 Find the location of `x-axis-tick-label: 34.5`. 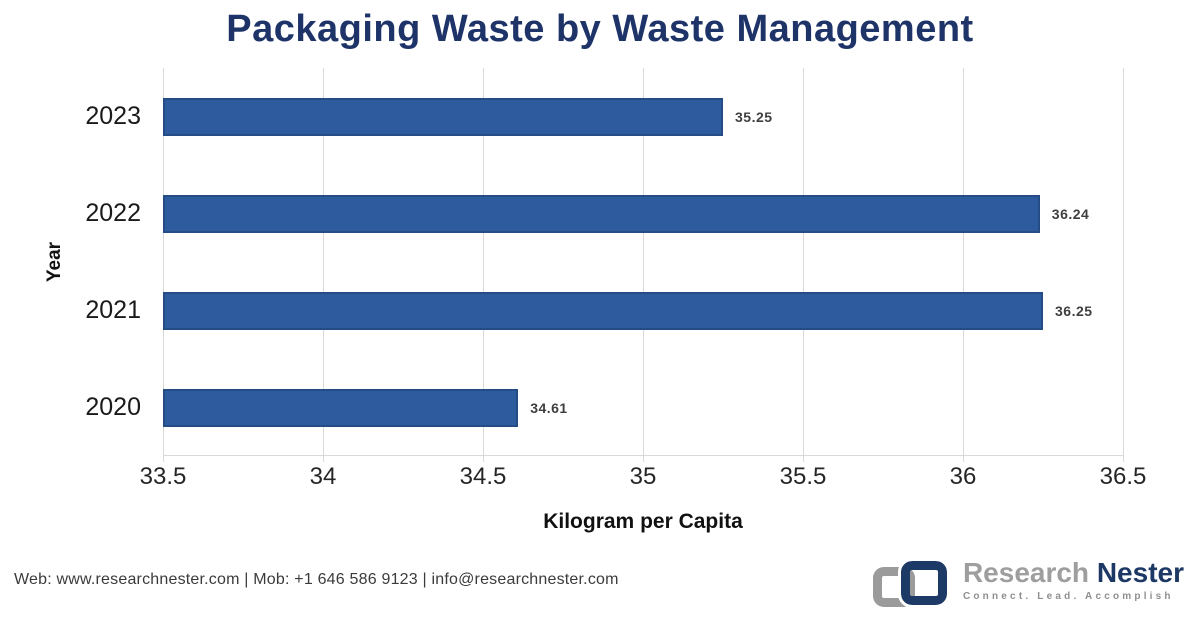

x-axis-tick-label: 34.5 is located at coordinates (483, 476).